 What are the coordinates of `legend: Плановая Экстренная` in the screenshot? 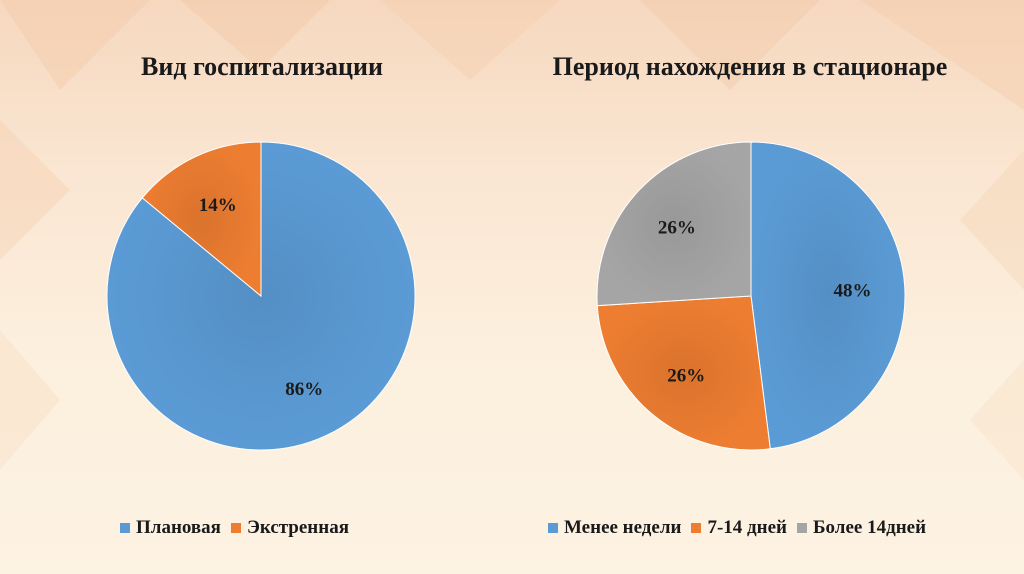 It's located at (234, 528).